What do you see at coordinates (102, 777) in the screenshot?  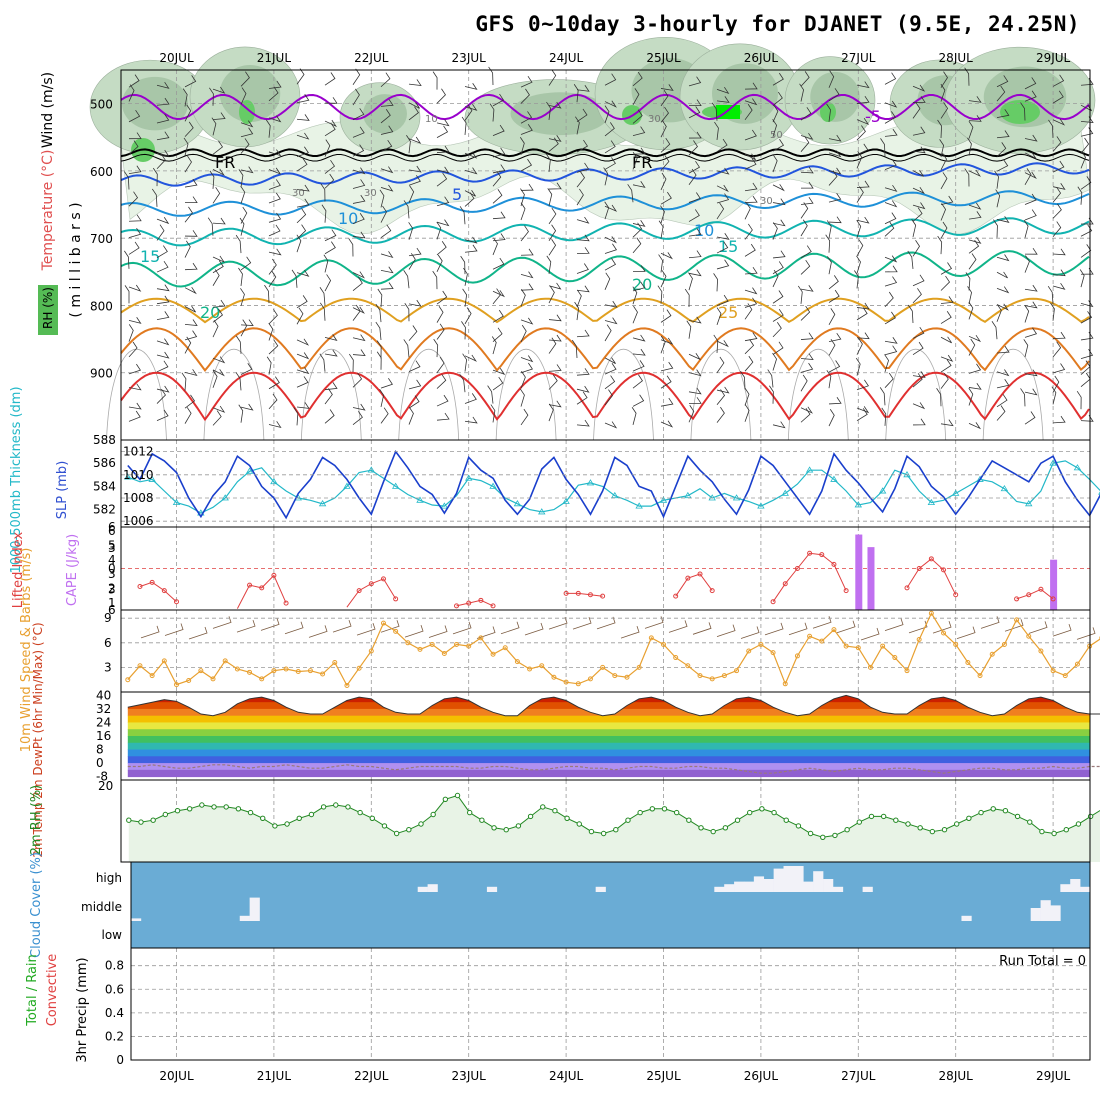 I see `temp2m-tick: -8` at bounding box center [102, 777].